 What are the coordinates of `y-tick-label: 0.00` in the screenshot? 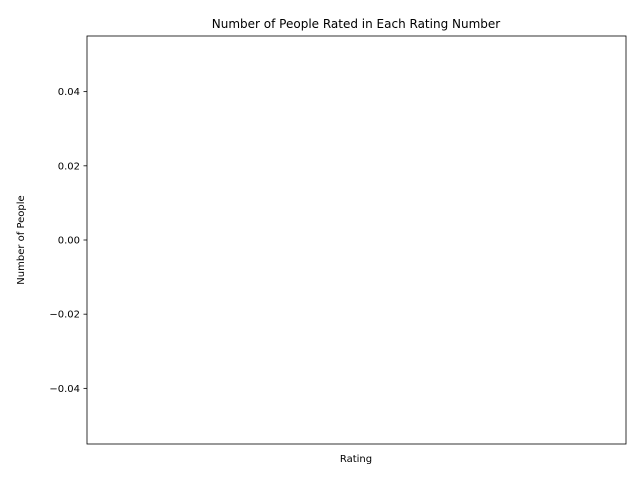 It's located at (69, 241).